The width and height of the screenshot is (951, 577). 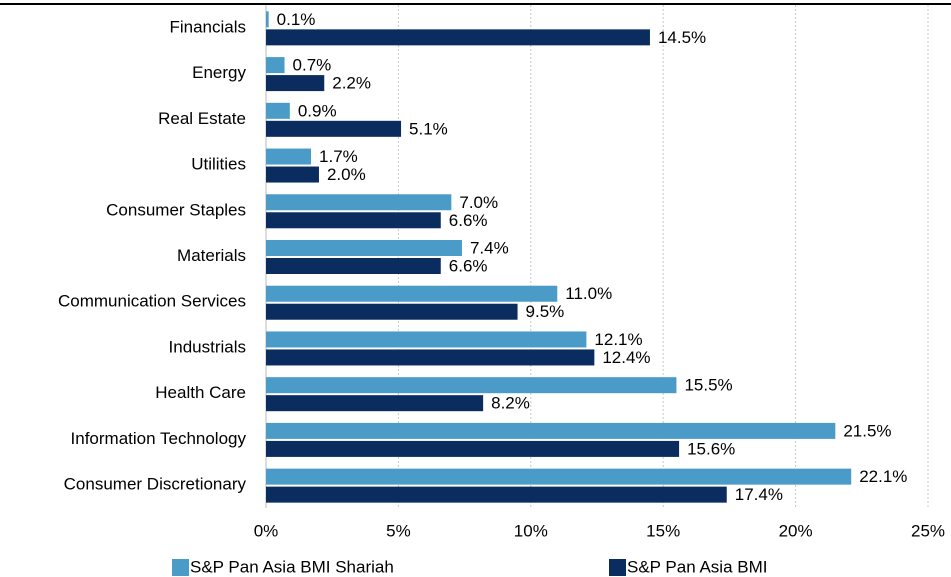 What do you see at coordinates (346, 174) in the screenshot?
I see `data-label: 2.0%` at bounding box center [346, 174].